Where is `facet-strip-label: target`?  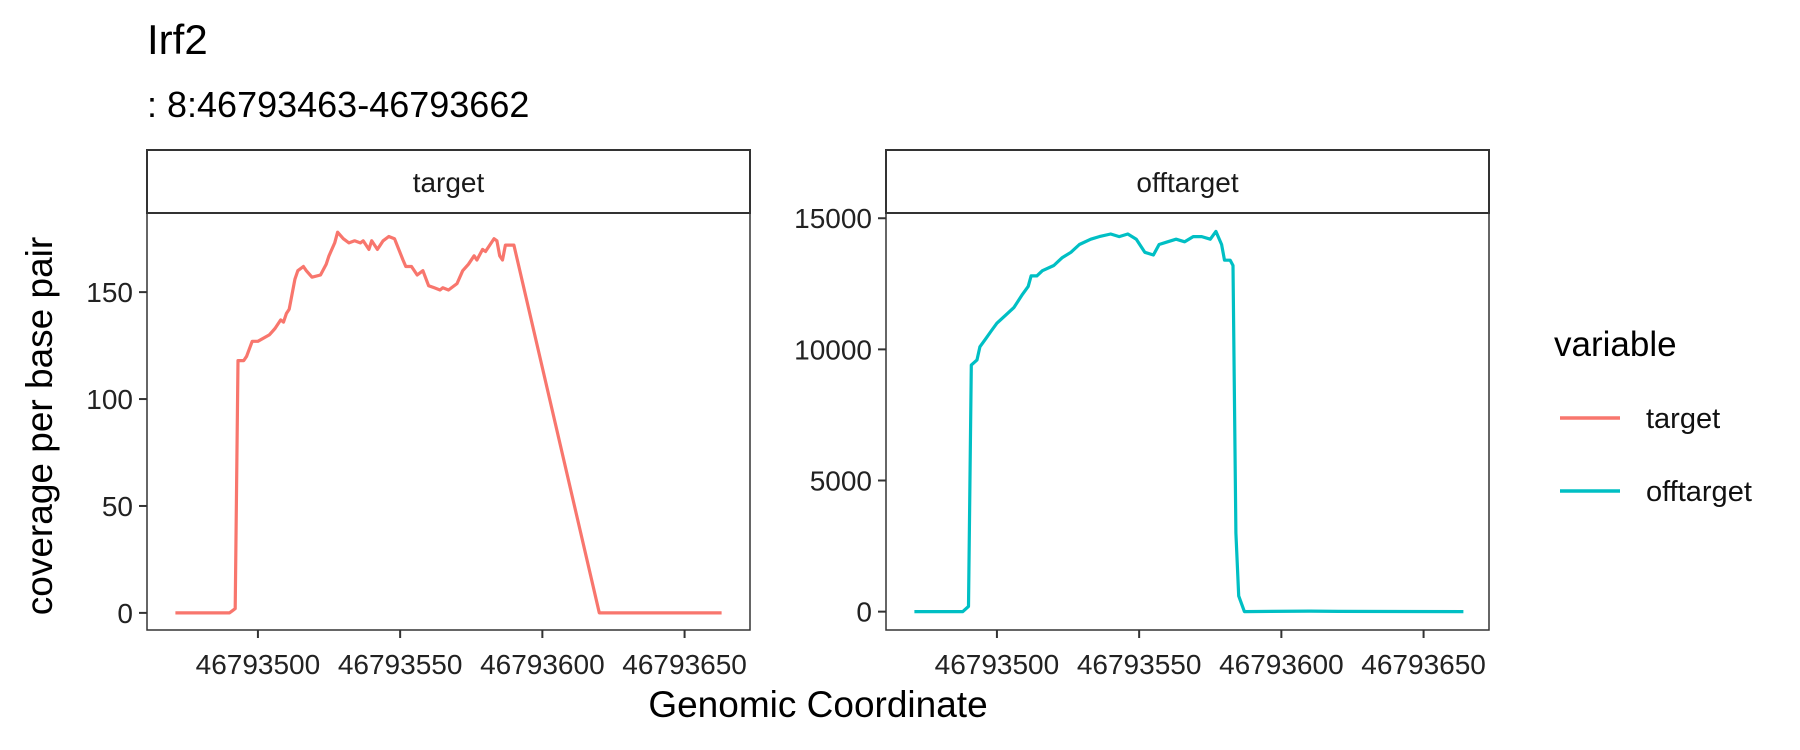 facet-strip-label: target is located at coordinates (449, 182).